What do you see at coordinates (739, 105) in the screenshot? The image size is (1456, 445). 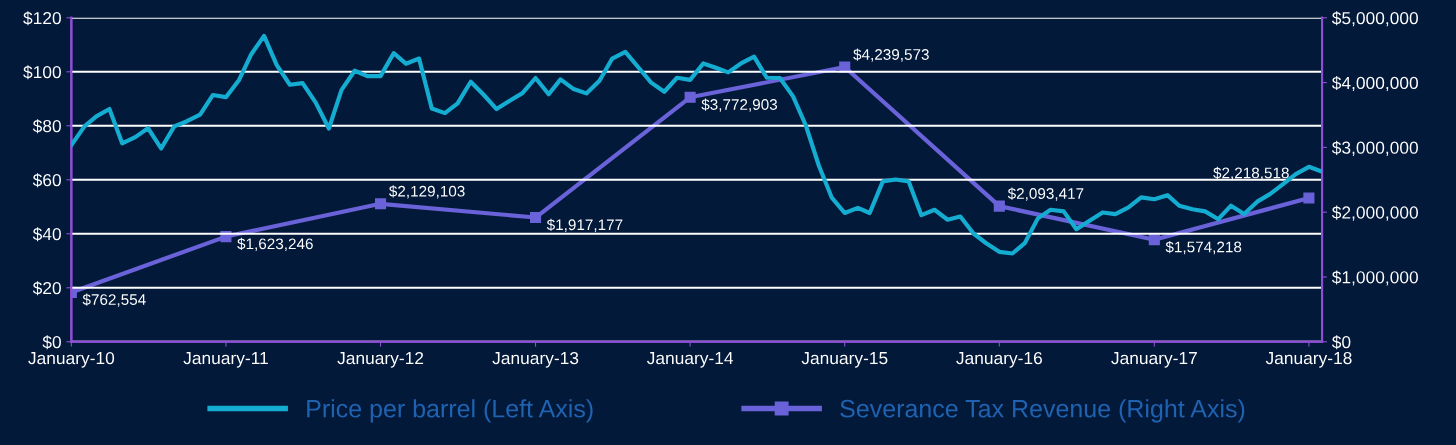 I see `data-label: $3,772,903` at bounding box center [739, 105].